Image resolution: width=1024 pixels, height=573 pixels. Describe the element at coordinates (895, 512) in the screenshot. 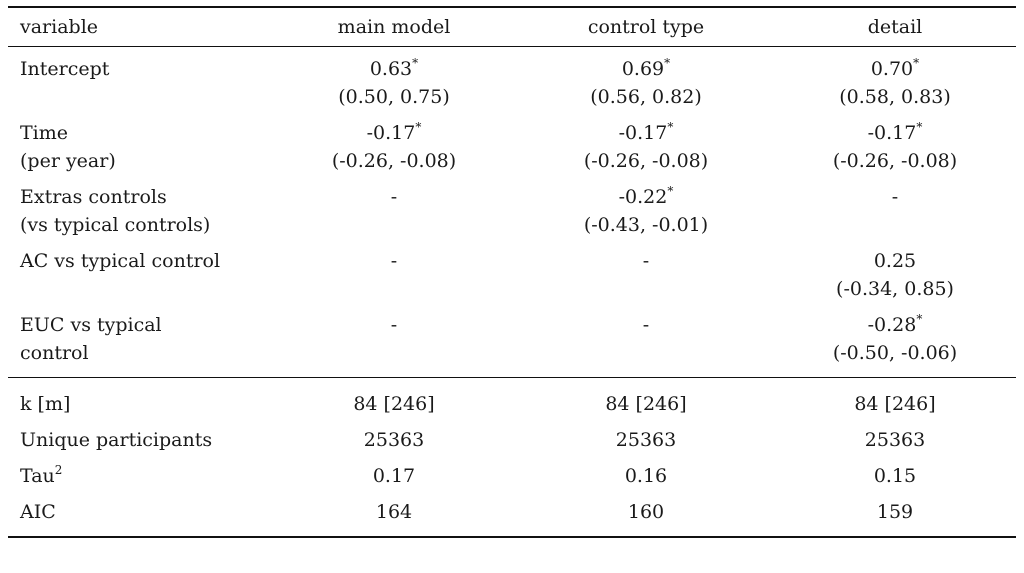

I see `statistic-value: 159` at that location.